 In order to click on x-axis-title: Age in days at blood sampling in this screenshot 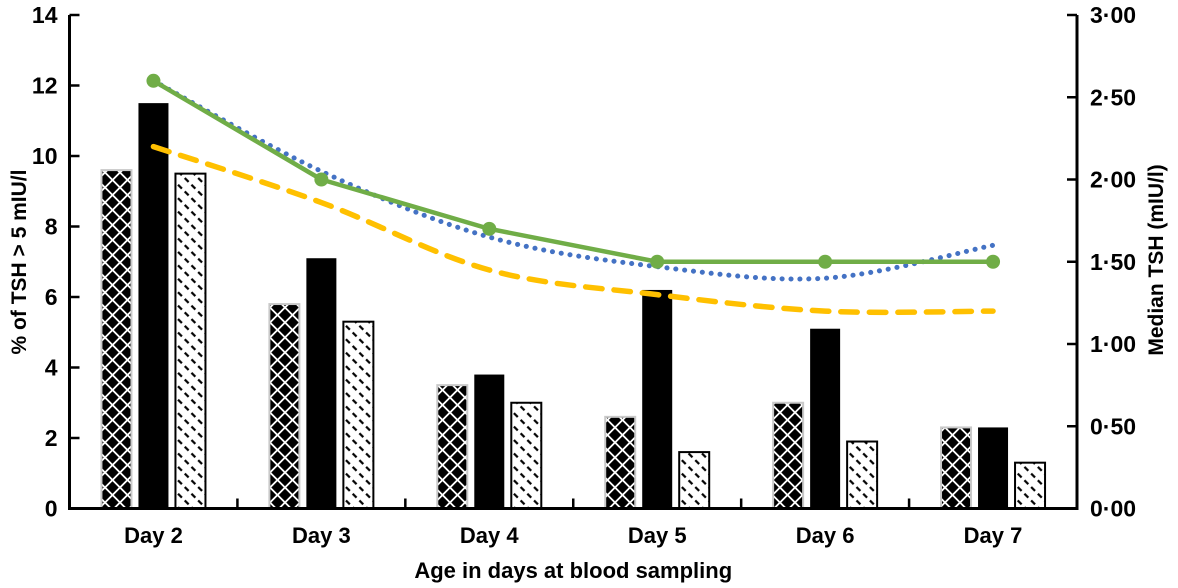, I will do `click(573, 570)`.